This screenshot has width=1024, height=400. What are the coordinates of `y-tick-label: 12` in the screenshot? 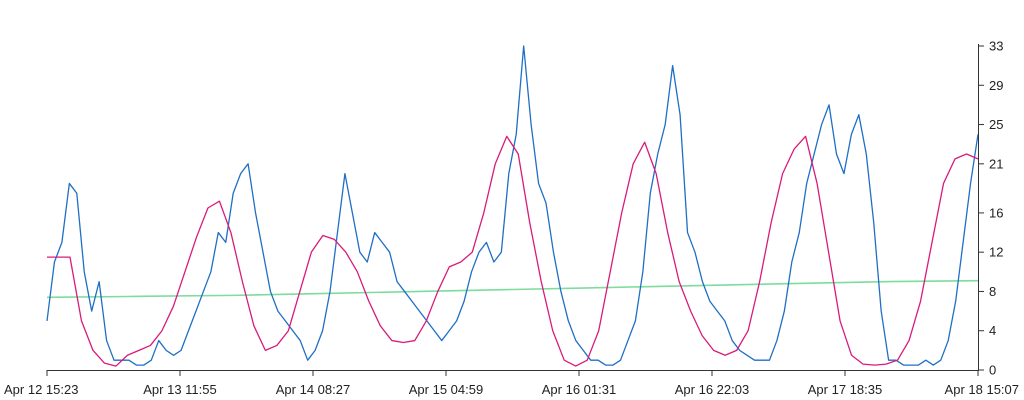 It's located at (996, 252).